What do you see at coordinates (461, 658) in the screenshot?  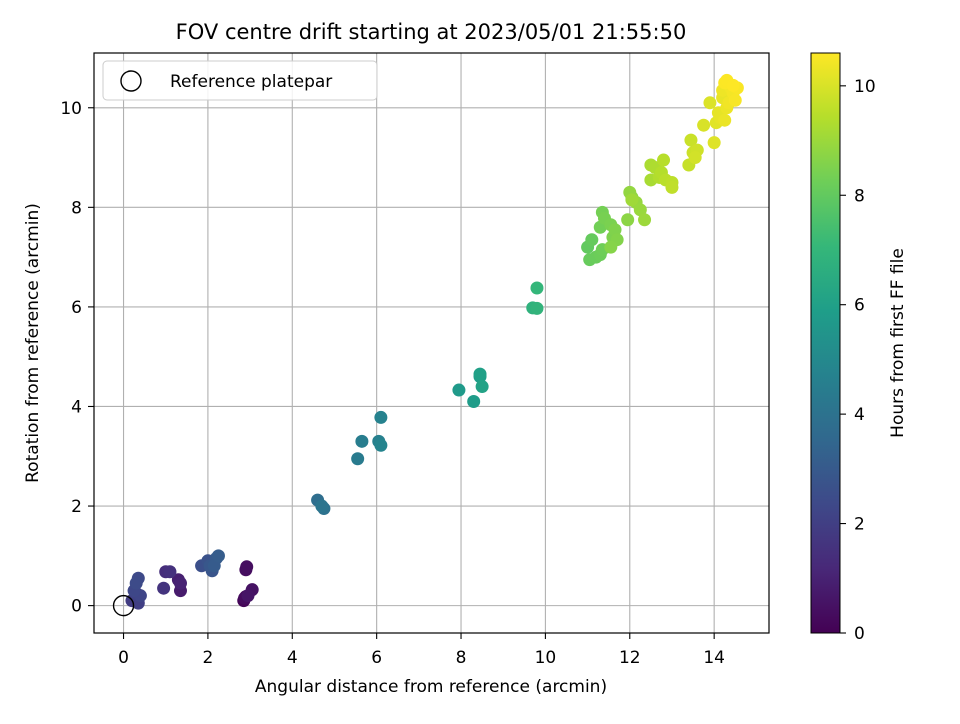 I see `x-tick-label: 8` at bounding box center [461, 658].